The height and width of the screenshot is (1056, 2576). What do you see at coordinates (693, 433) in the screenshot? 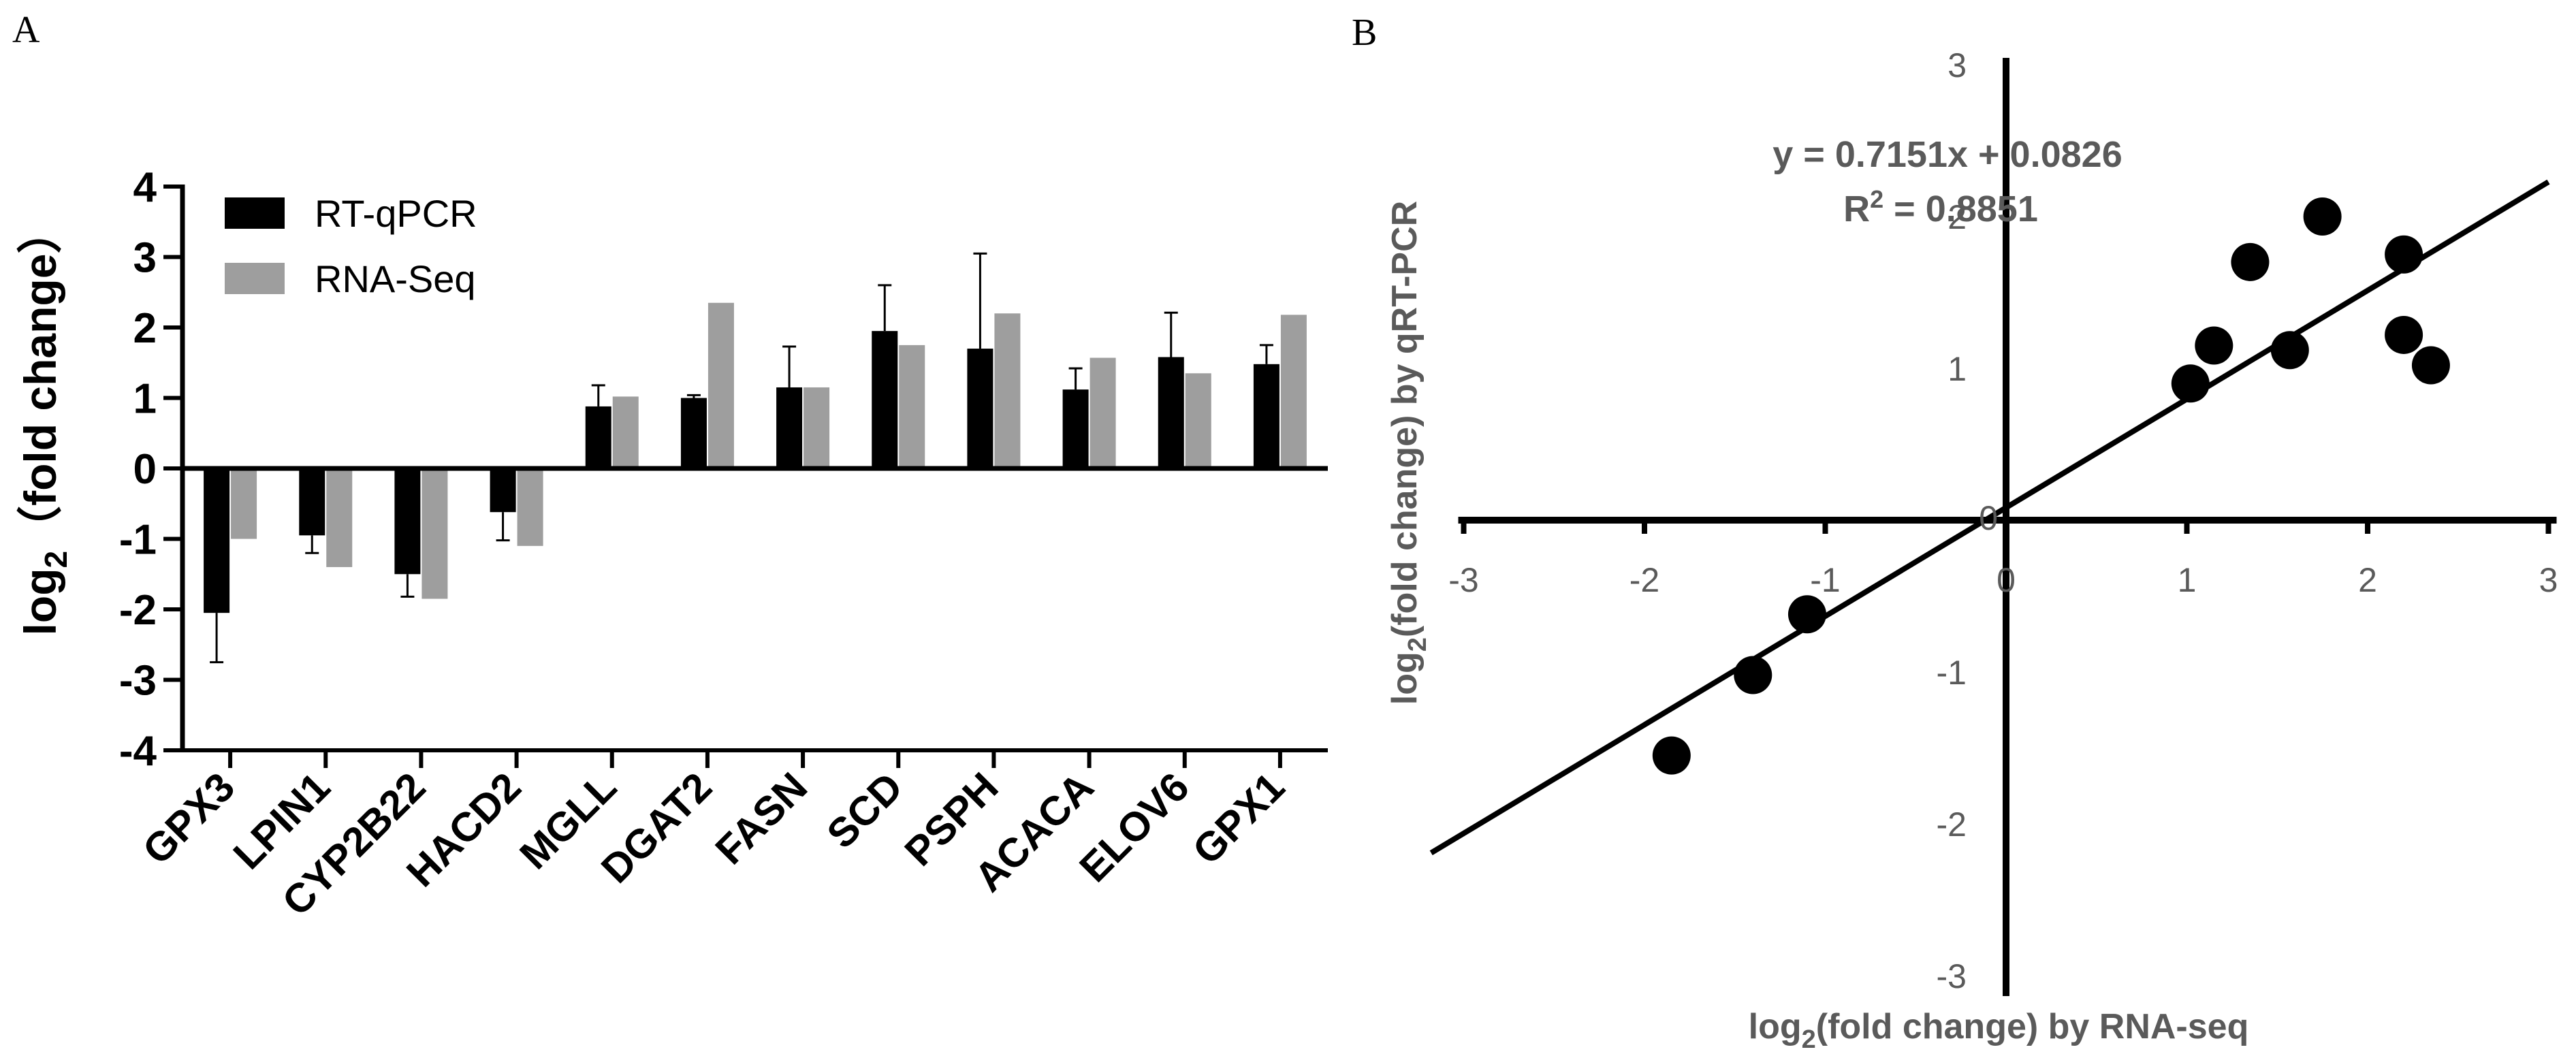
I see `bar-rt-qpcr-dgat2` at bounding box center [693, 433].